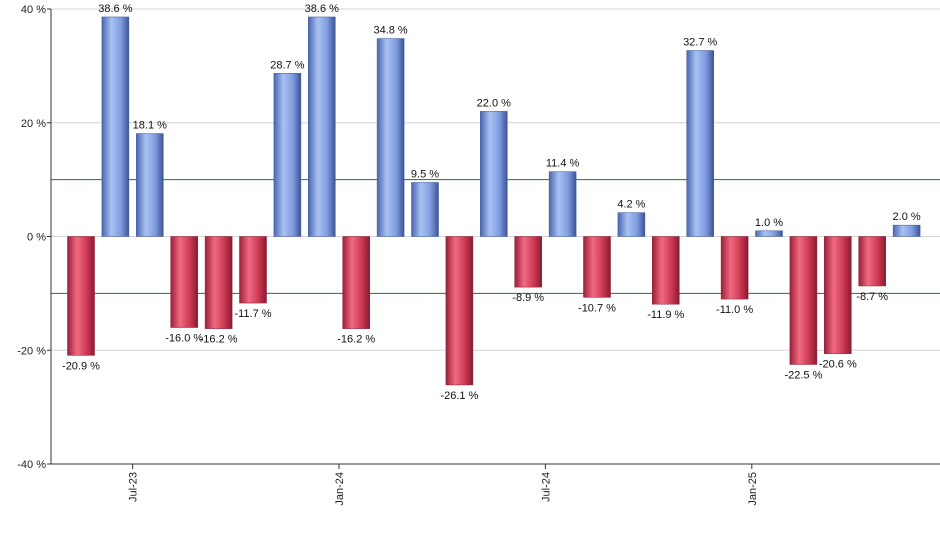 This screenshot has width=940, height=550. I want to click on data-label: 1.0 %, so click(769, 223).